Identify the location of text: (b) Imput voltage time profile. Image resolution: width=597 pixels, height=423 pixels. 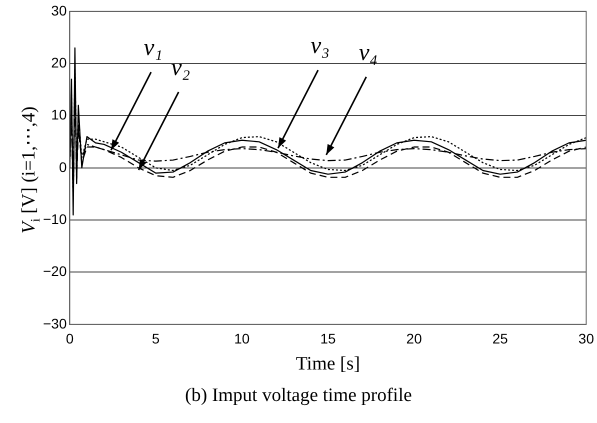
(298, 396).